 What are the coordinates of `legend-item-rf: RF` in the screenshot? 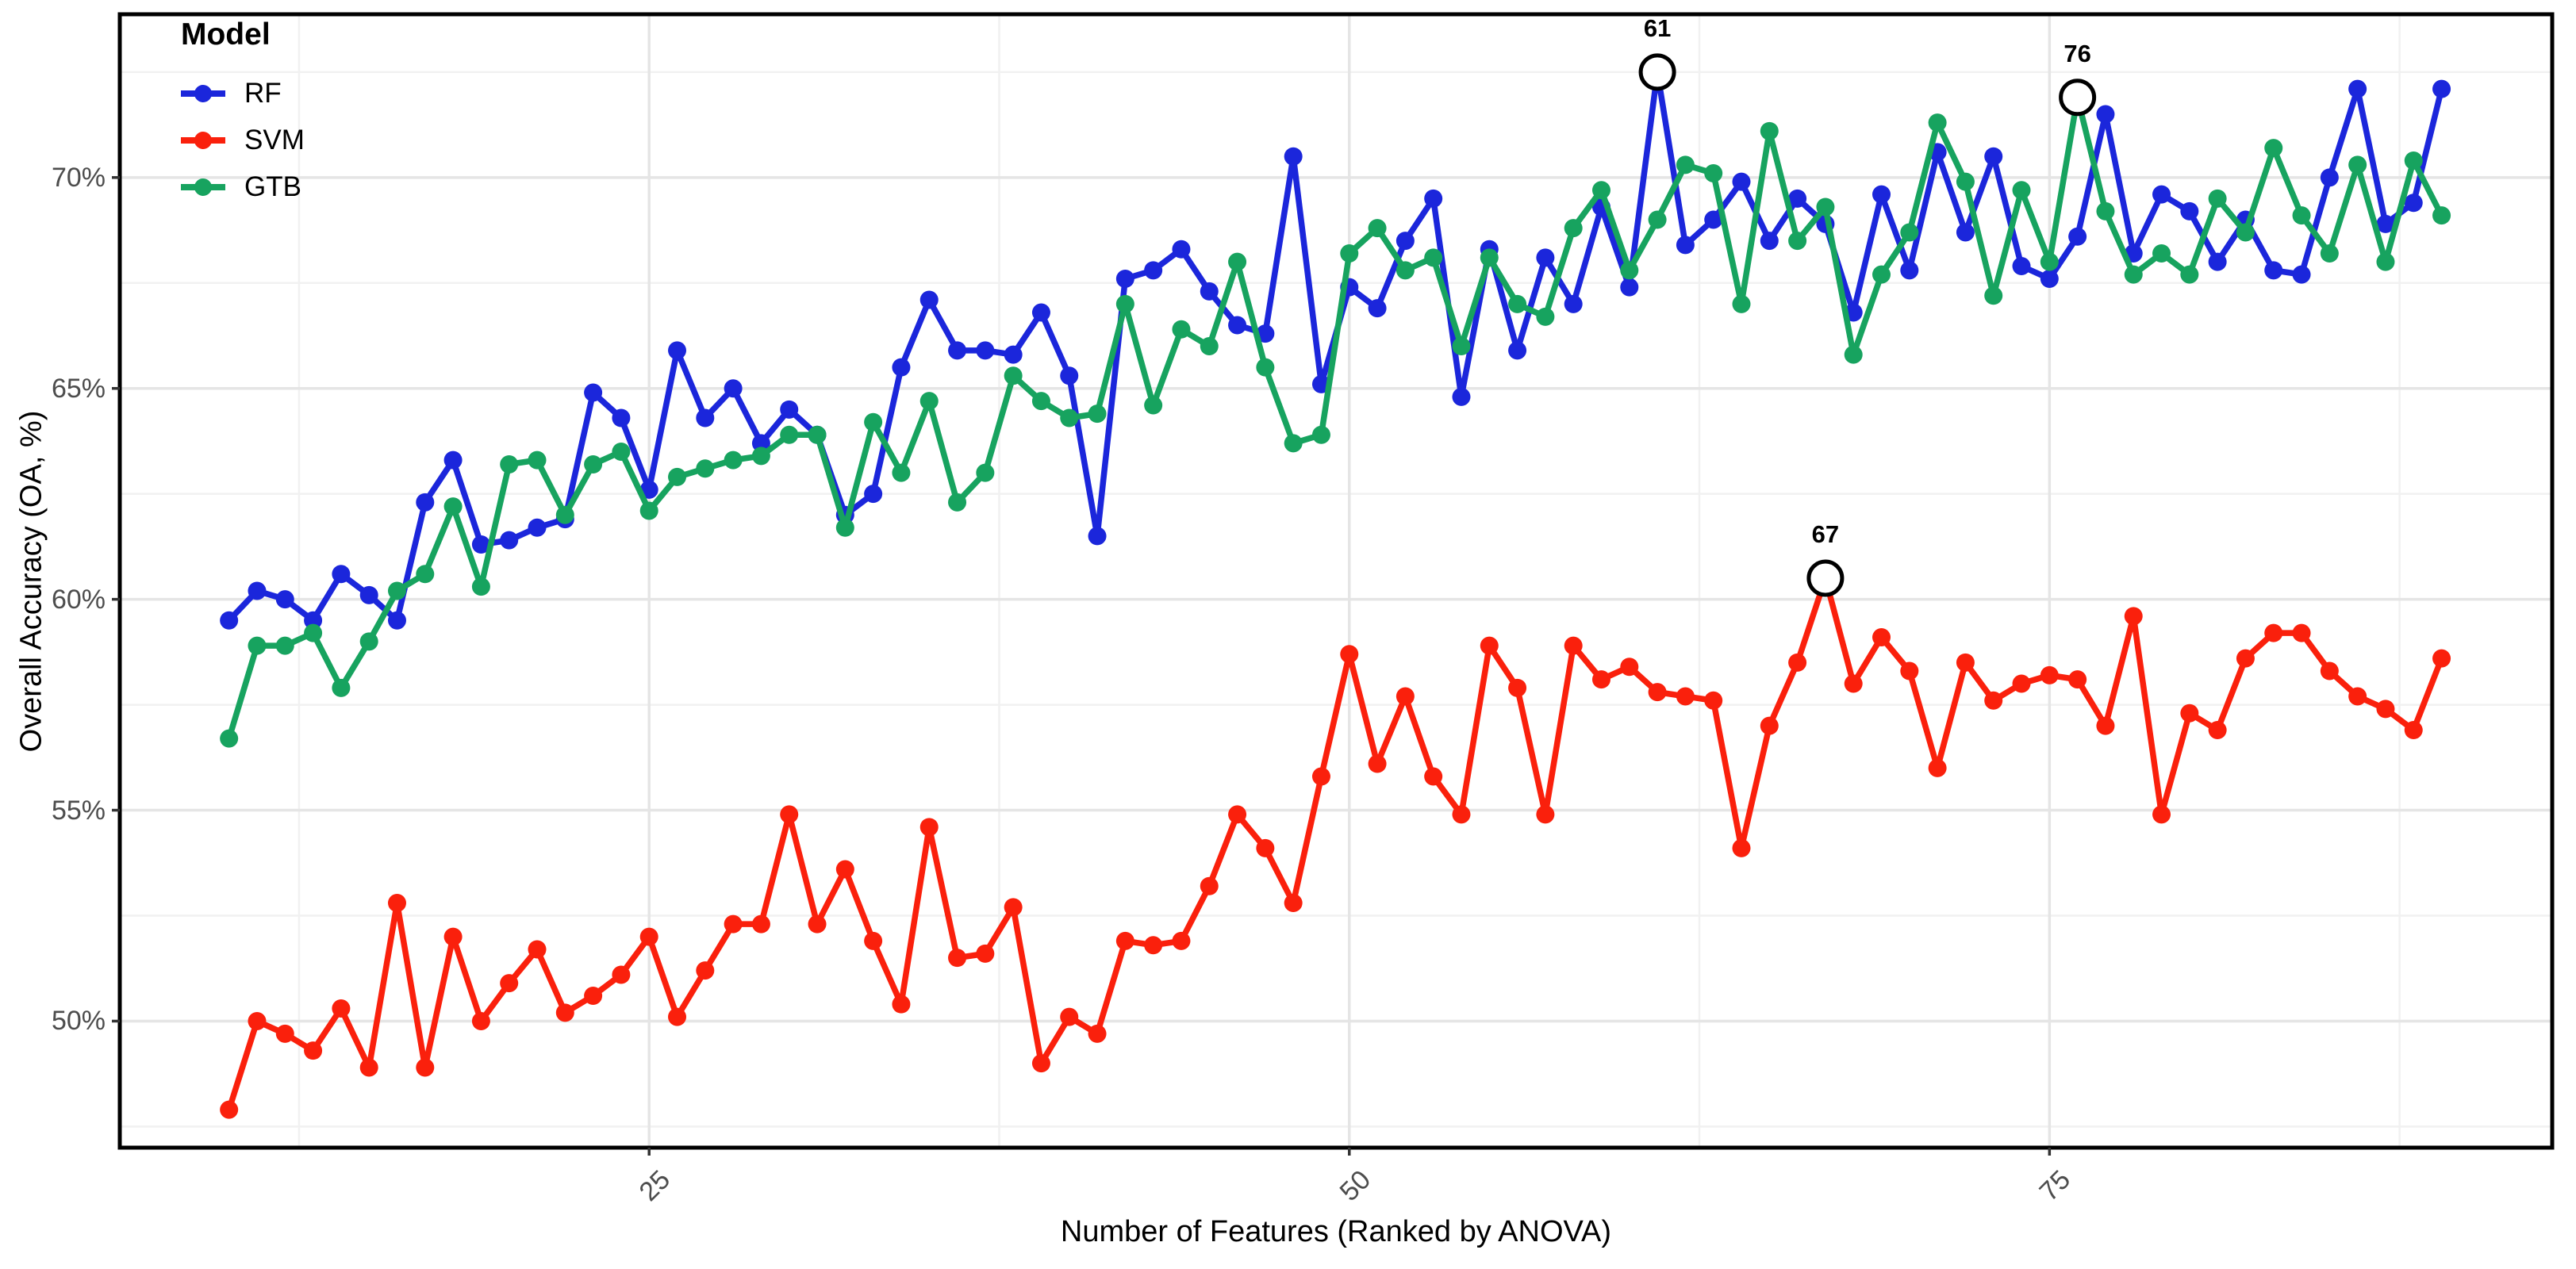 It's located at (243, 93).